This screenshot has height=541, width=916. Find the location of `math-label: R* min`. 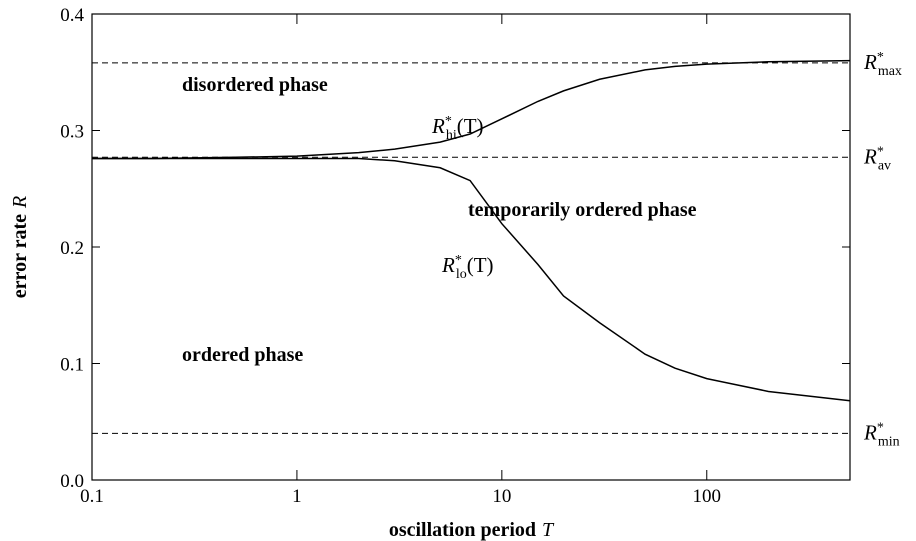

math-label: R* min is located at coordinates (881, 434).